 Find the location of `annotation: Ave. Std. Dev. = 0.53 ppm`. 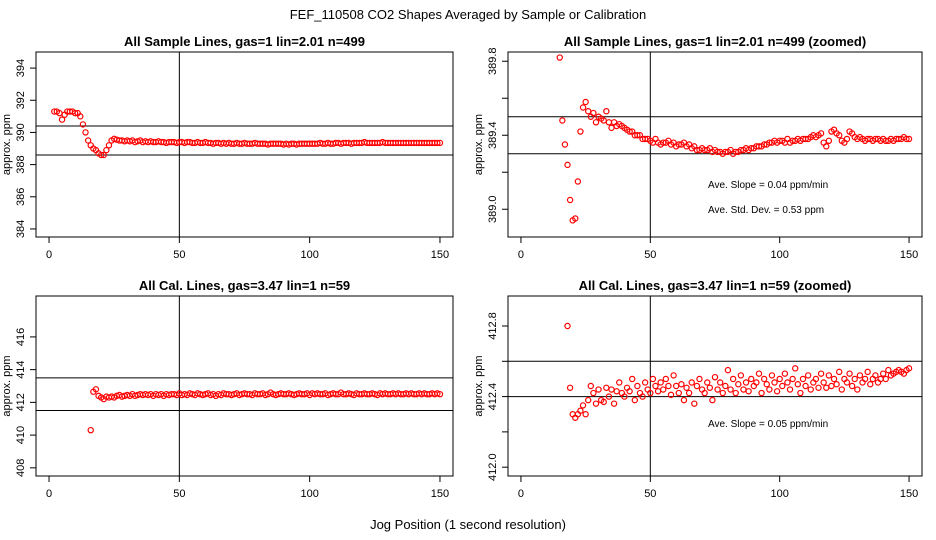

annotation: Ave. Std. Dev. = 0.53 ppm is located at coordinates (766, 210).